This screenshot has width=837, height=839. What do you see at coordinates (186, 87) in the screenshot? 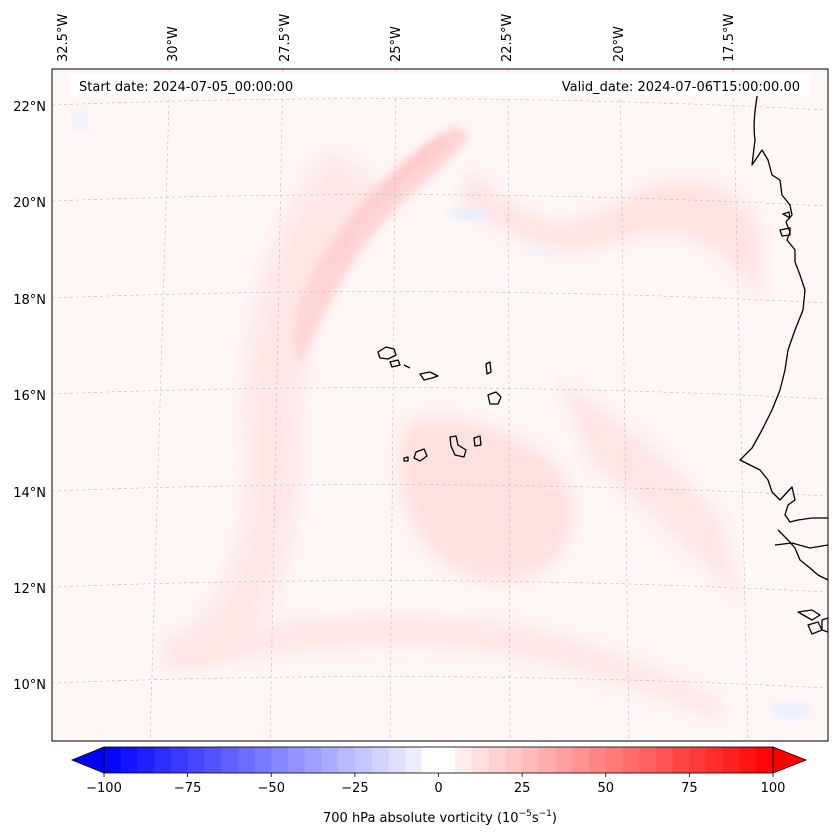
I see `start-date-label: Start date: 2024-07-05_00:00:00` at bounding box center [186, 87].